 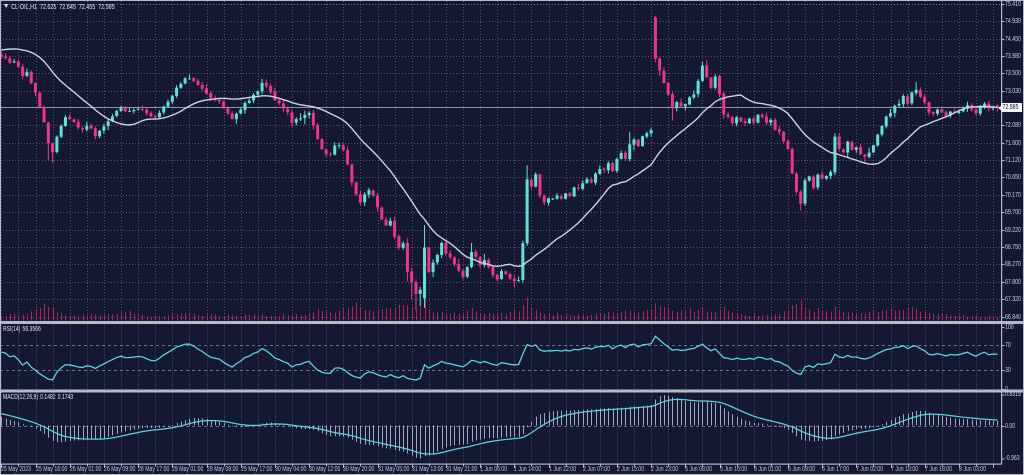 What do you see at coordinates (1013, 56) in the screenshot?
I see `price-axis-label: 73.980` at bounding box center [1013, 56].